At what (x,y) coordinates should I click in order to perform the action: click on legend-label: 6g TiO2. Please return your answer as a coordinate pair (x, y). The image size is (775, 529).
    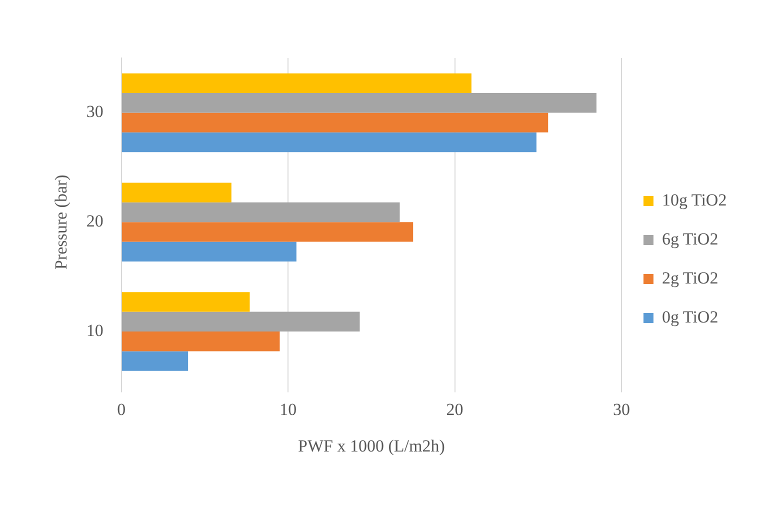
    Looking at the image, I should click on (690, 238).